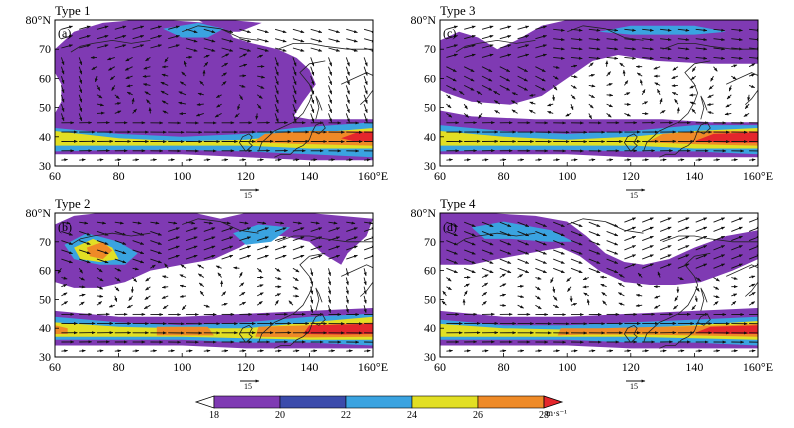 The height and width of the screenshot is (428, 794). I want to click on panel-letter: (b), so click(65, 227).